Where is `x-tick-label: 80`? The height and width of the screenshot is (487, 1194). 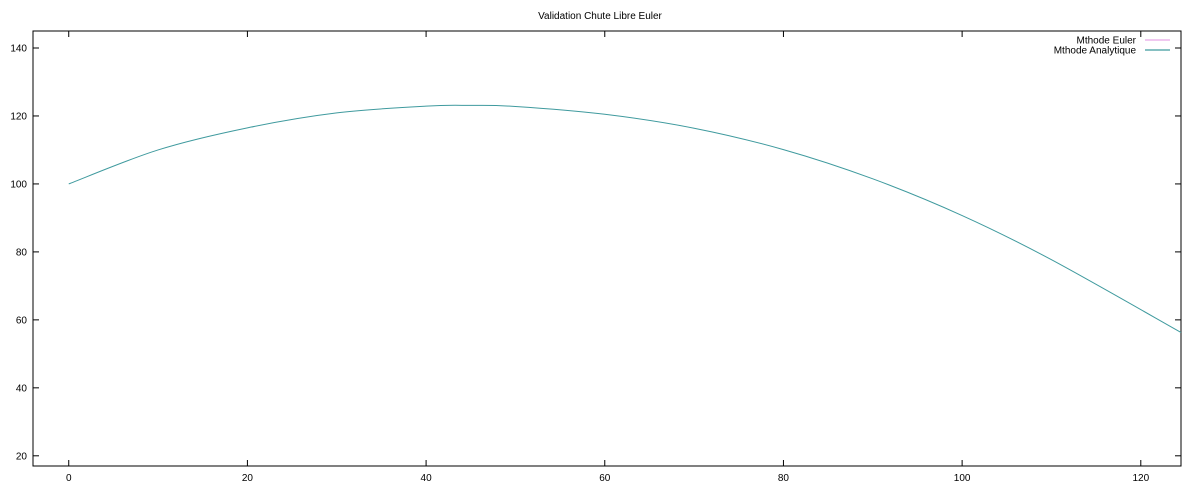
x-tick-label: 80 is located at coordinates (784, 478).